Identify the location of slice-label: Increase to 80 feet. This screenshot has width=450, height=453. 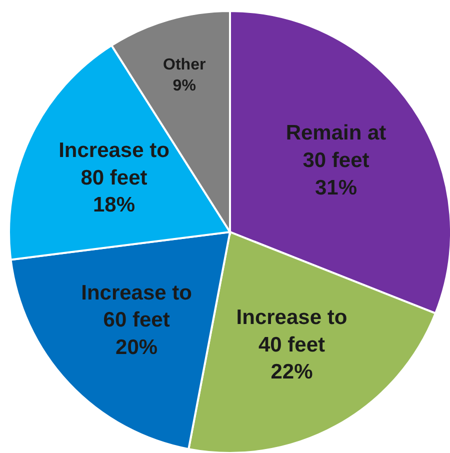
(114, 163).